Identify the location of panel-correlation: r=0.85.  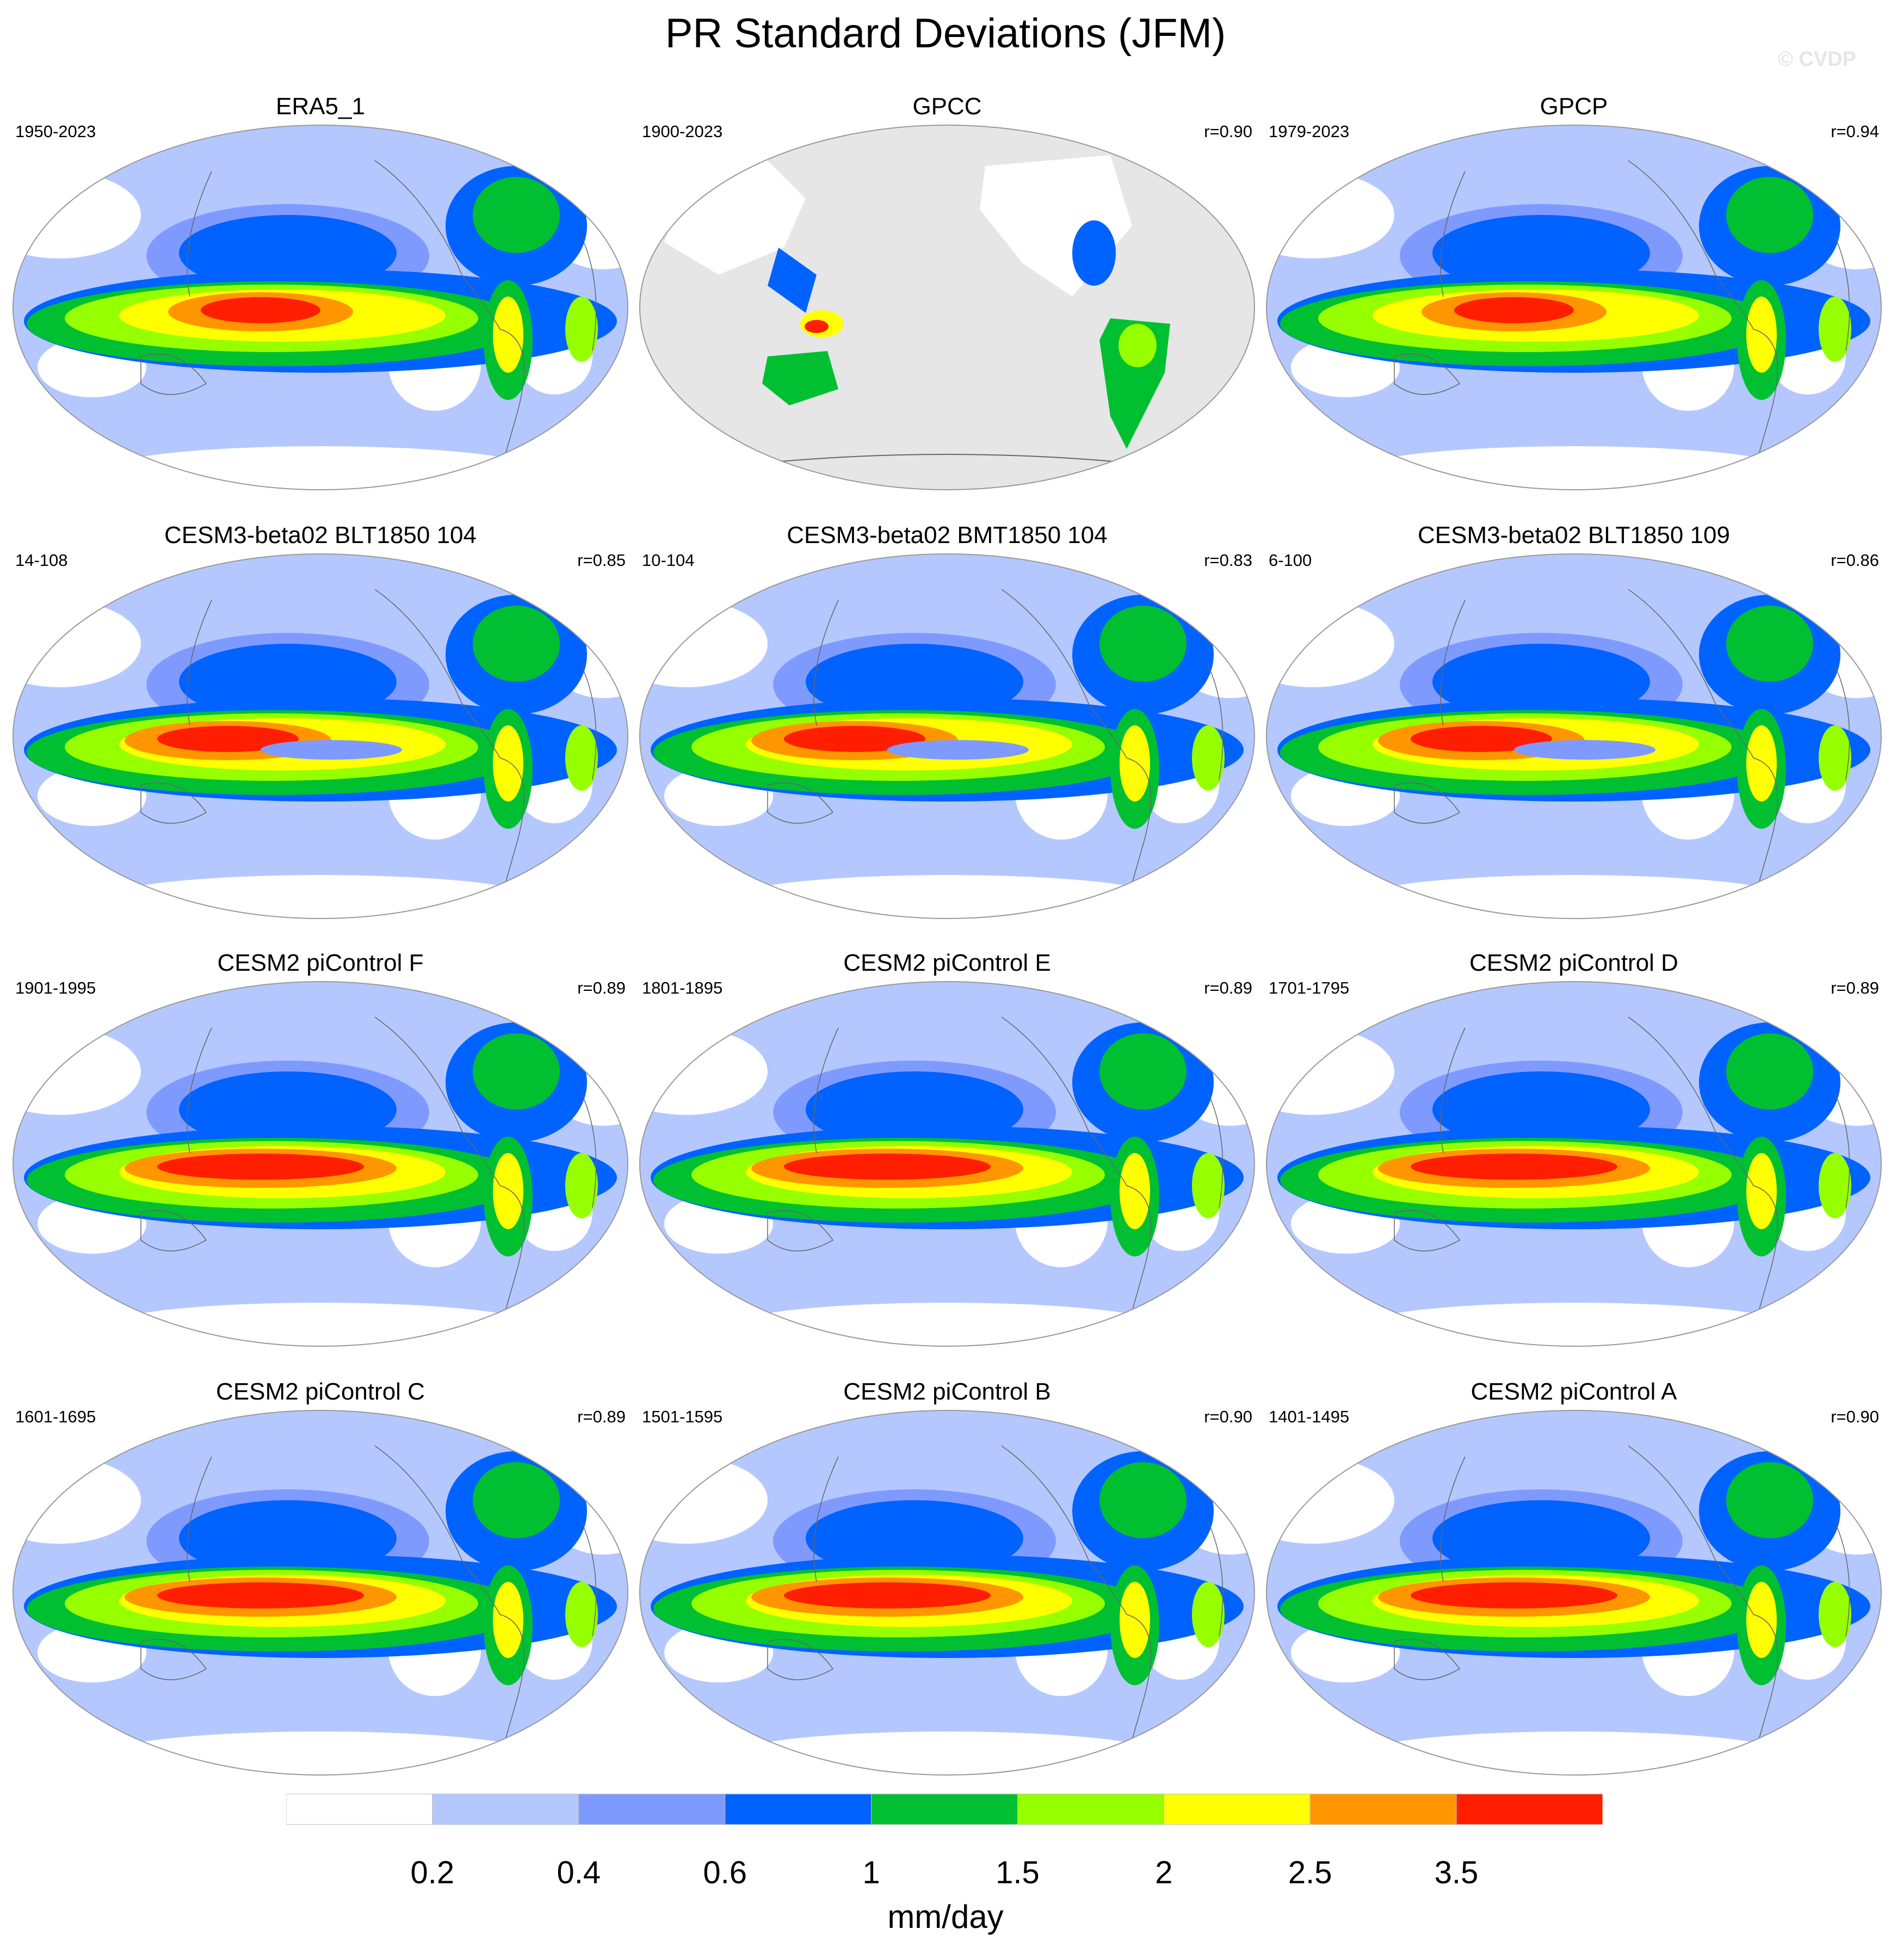
(601, 560).